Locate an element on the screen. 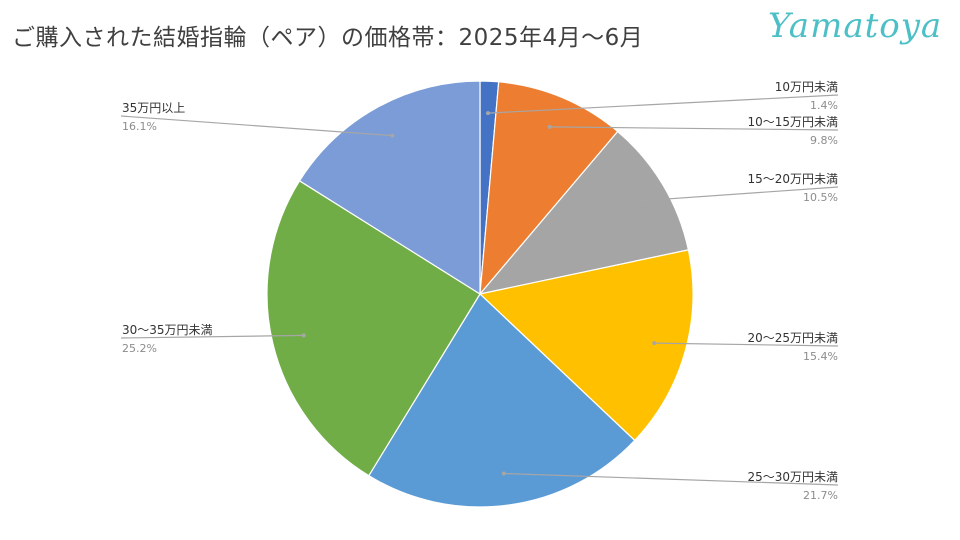  category-label-1: 10万円未満 is located at coordinates (806, 87).